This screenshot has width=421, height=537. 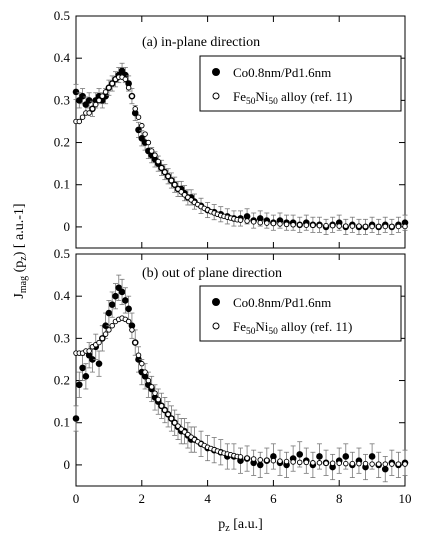 What do you see at coordinates (62, 422) in the screenshot?
I see `y-tick-label: 0.1` at bounding box center [62, 422].